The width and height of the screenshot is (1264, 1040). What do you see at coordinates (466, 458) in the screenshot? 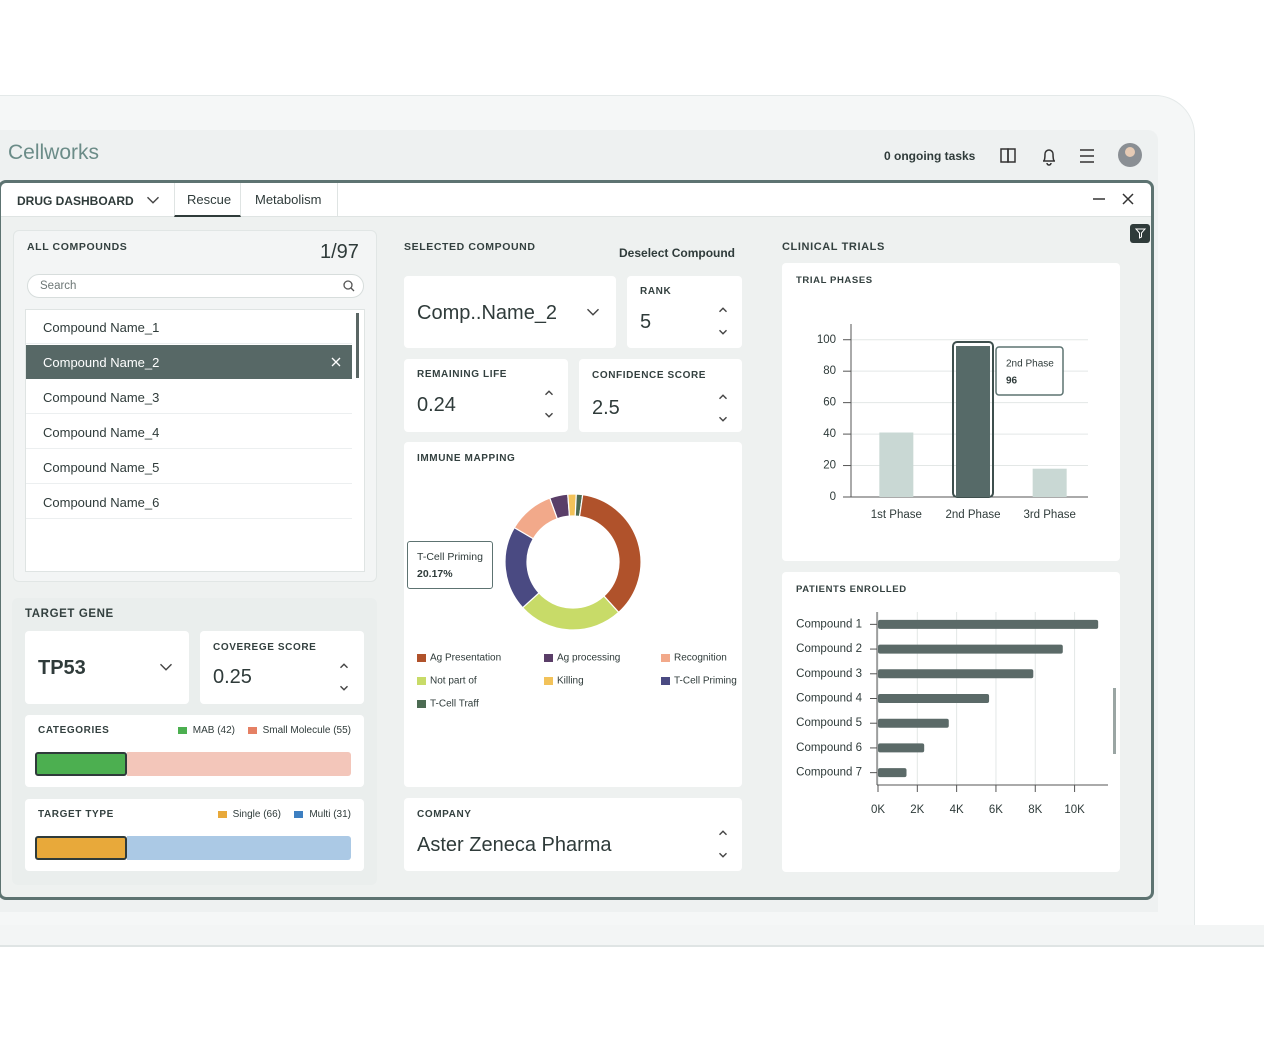
I see `immune-mapping-title: IMMUNE MAPPING` at bounding box center [466, 458].